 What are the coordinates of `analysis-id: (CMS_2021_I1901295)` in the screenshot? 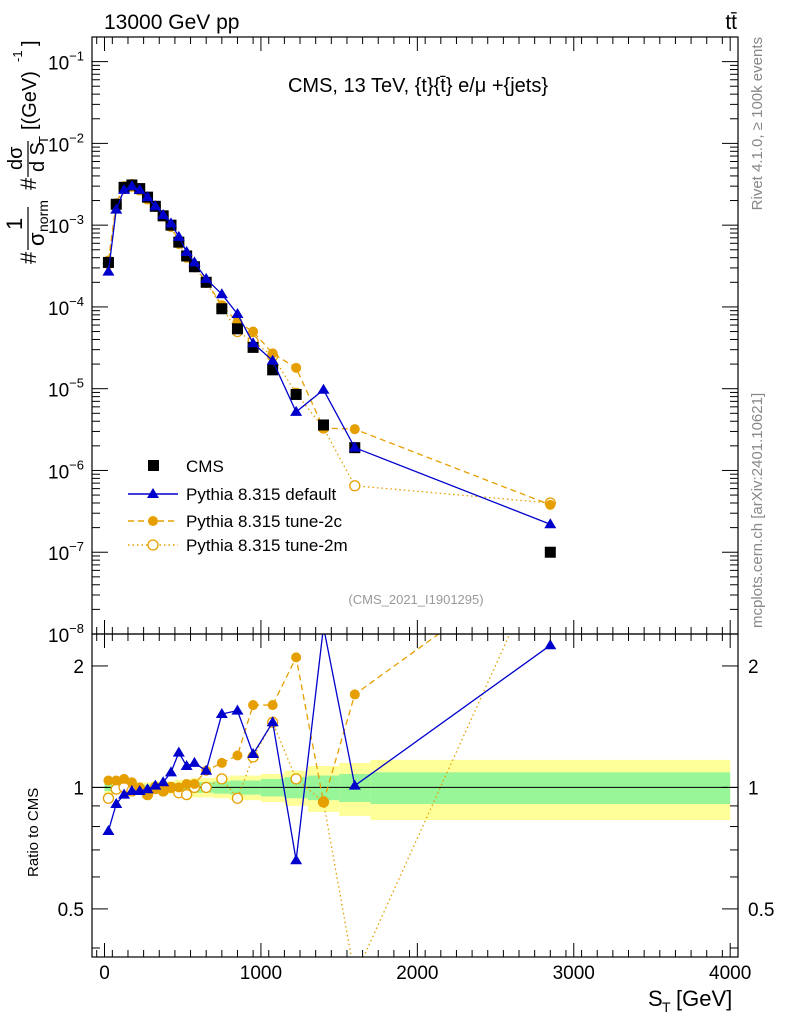 It's located at (415, 599).